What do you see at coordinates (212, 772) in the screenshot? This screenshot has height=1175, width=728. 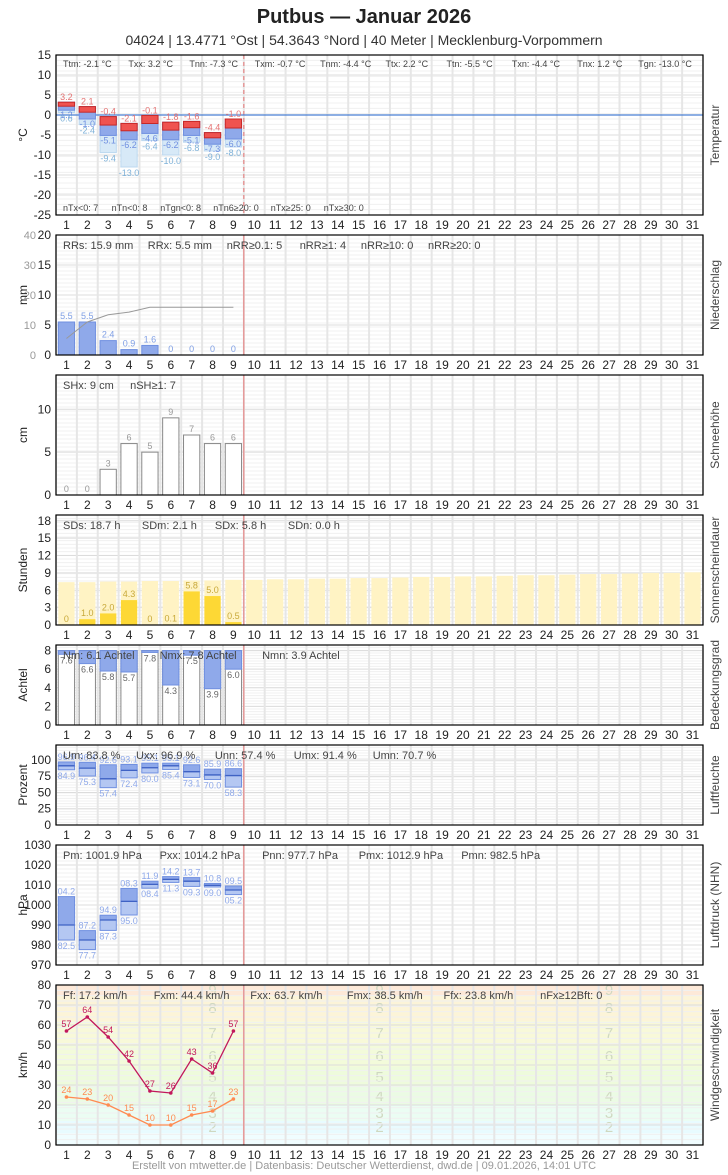 I see `range-upper-bar` at bounding box center [212, 772].